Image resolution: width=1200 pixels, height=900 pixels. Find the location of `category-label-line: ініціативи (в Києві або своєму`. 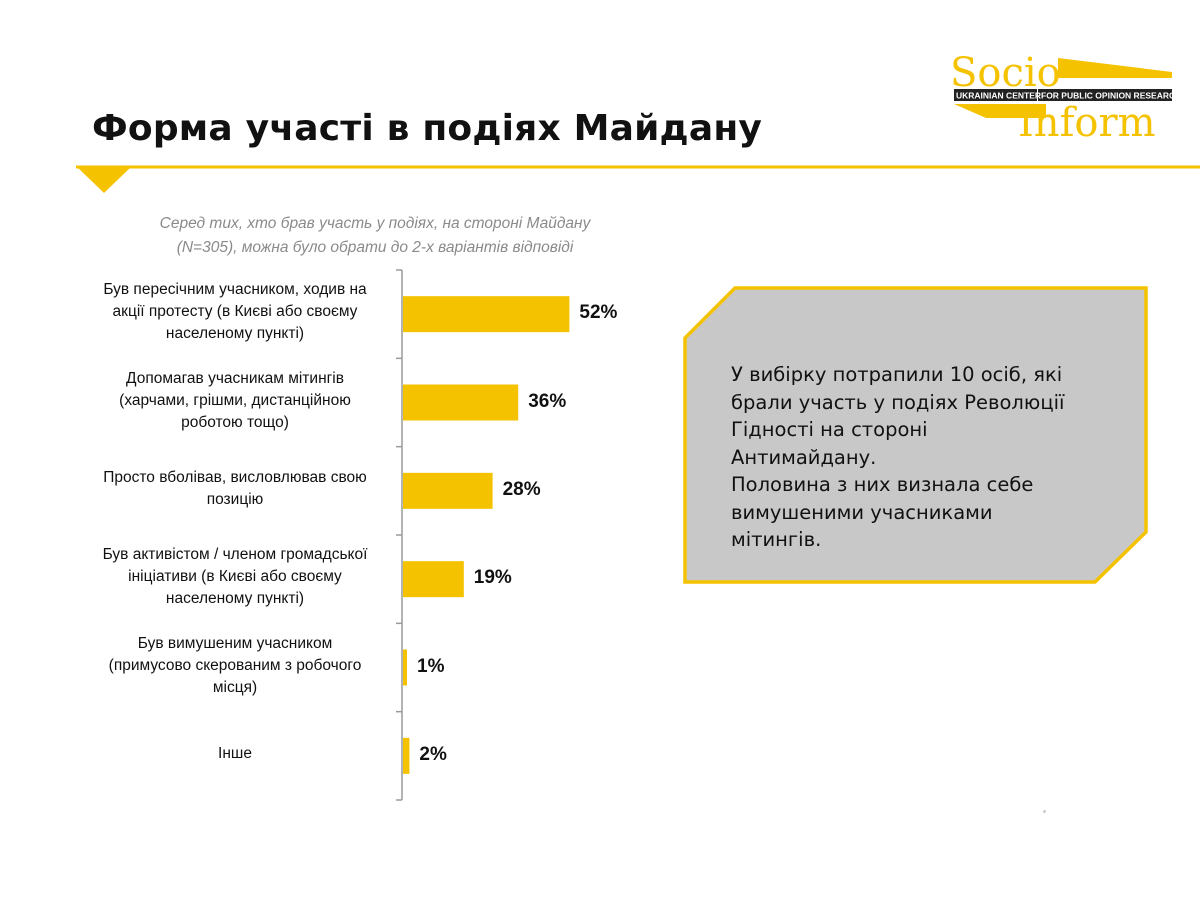

category-label-line: ініціативи (в Києві або своєму is located at coordinates (235, 577).